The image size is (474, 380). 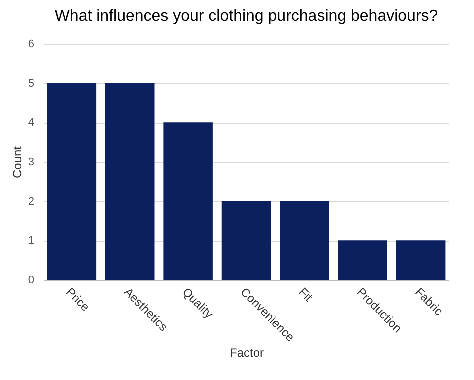 What do you see at coordinates (306, 295) in the screenshot?
I see `x-tick-label: Fit` at bounding box center [306, 295].